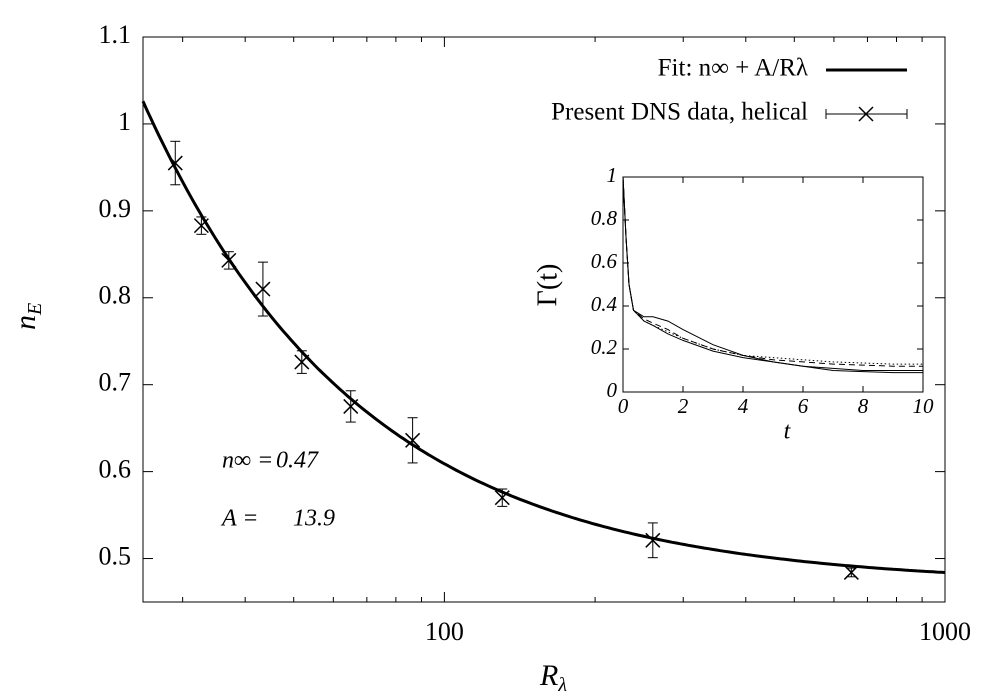 The width and height of the screenshot is (1000, 700). What do you see at coordinates (115, 295) in the screenshot?
I see `y-tick-label: 0.8` at bounding box center [115, 295].